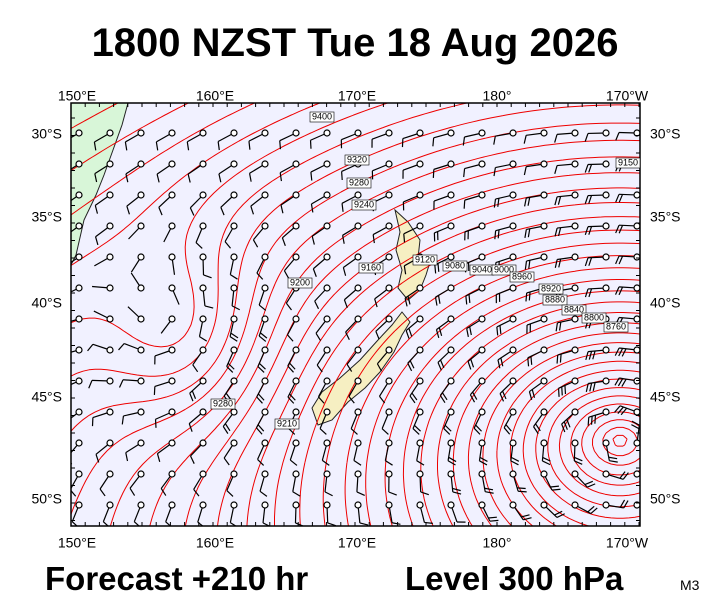  Describe the element at coordinates (627, 543) in the screenshot. I see `lon-label-bottom: 170°W` at that location.